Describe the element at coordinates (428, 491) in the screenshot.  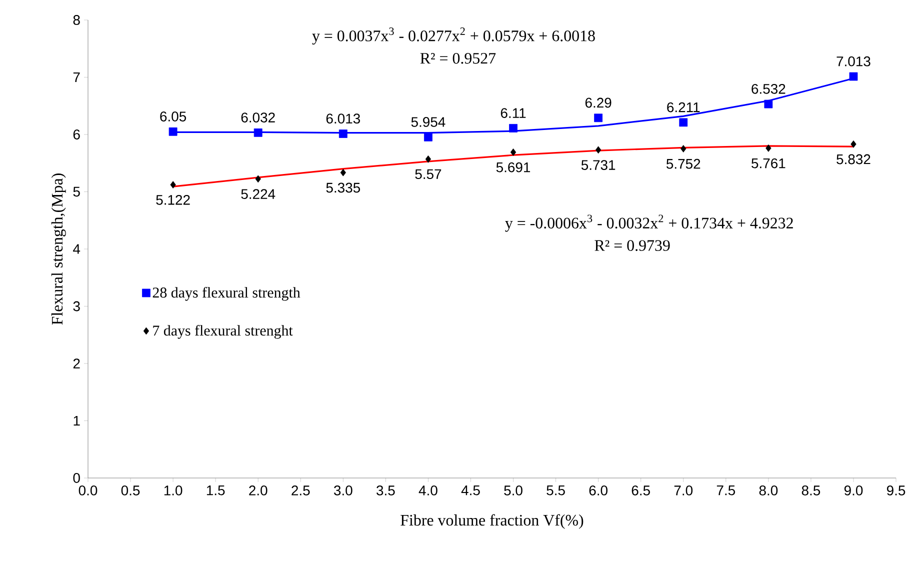
I see `x-tick-label: 4.0` at that location.